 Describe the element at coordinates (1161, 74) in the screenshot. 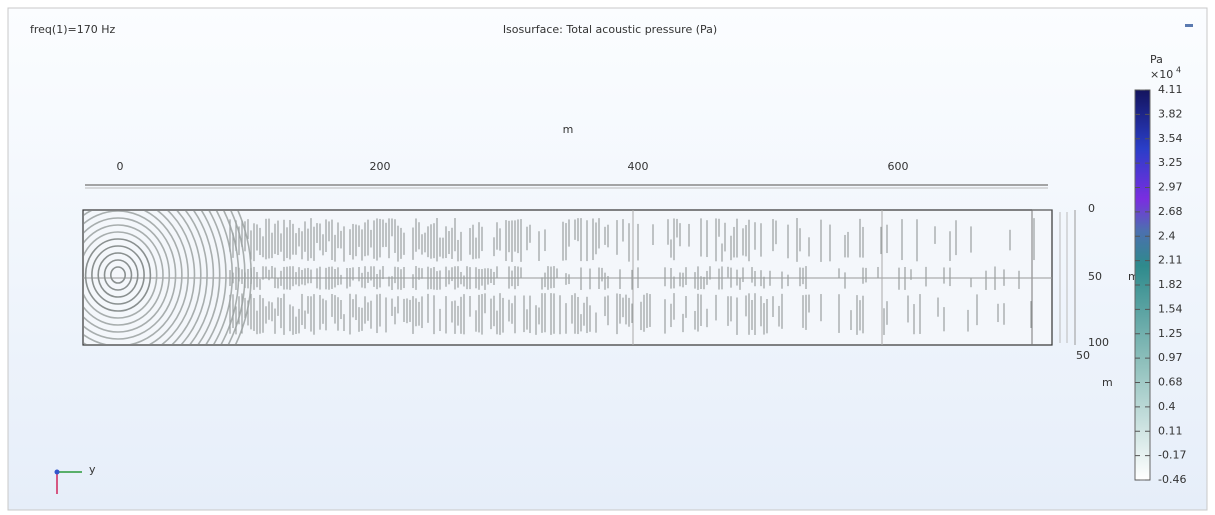

I see `colorbar-multiplier: ×10` at that location.